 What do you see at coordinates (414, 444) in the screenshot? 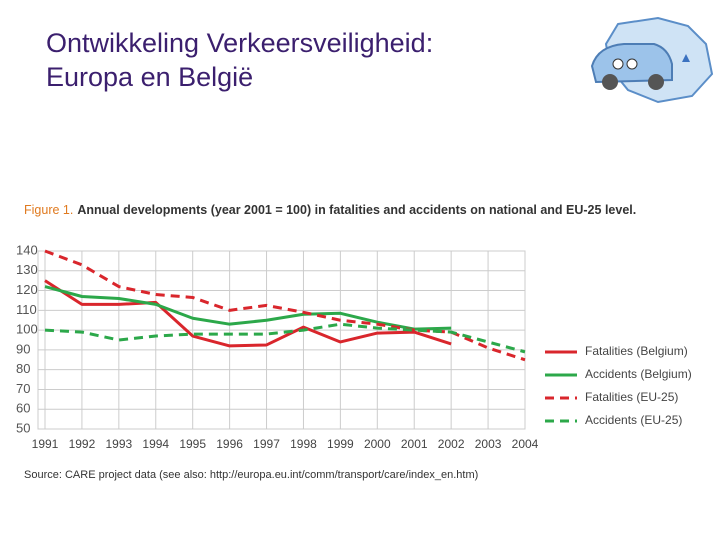
I see `x-tick-label: 2001` at bounding box center [414, 444].